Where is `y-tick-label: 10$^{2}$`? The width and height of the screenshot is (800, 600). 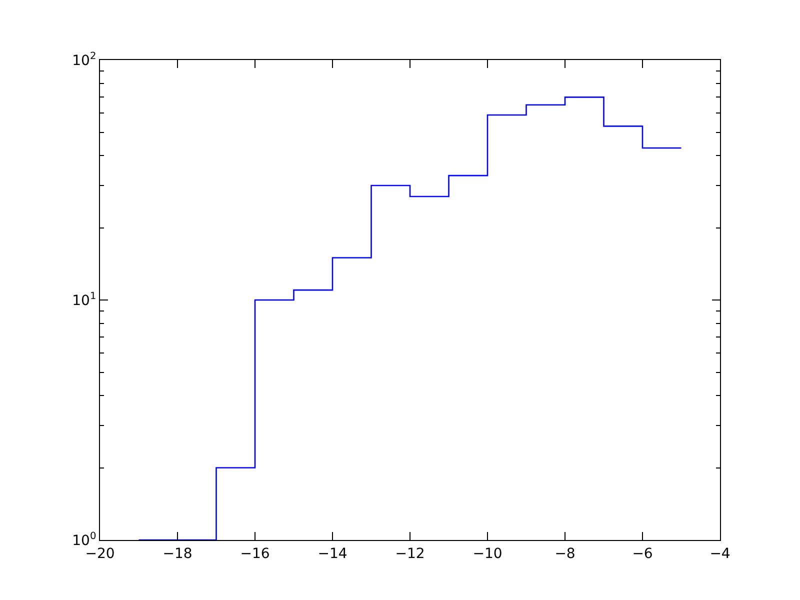
y-tick-label: 10$^{2}$ is located at coordinates (84, 60).